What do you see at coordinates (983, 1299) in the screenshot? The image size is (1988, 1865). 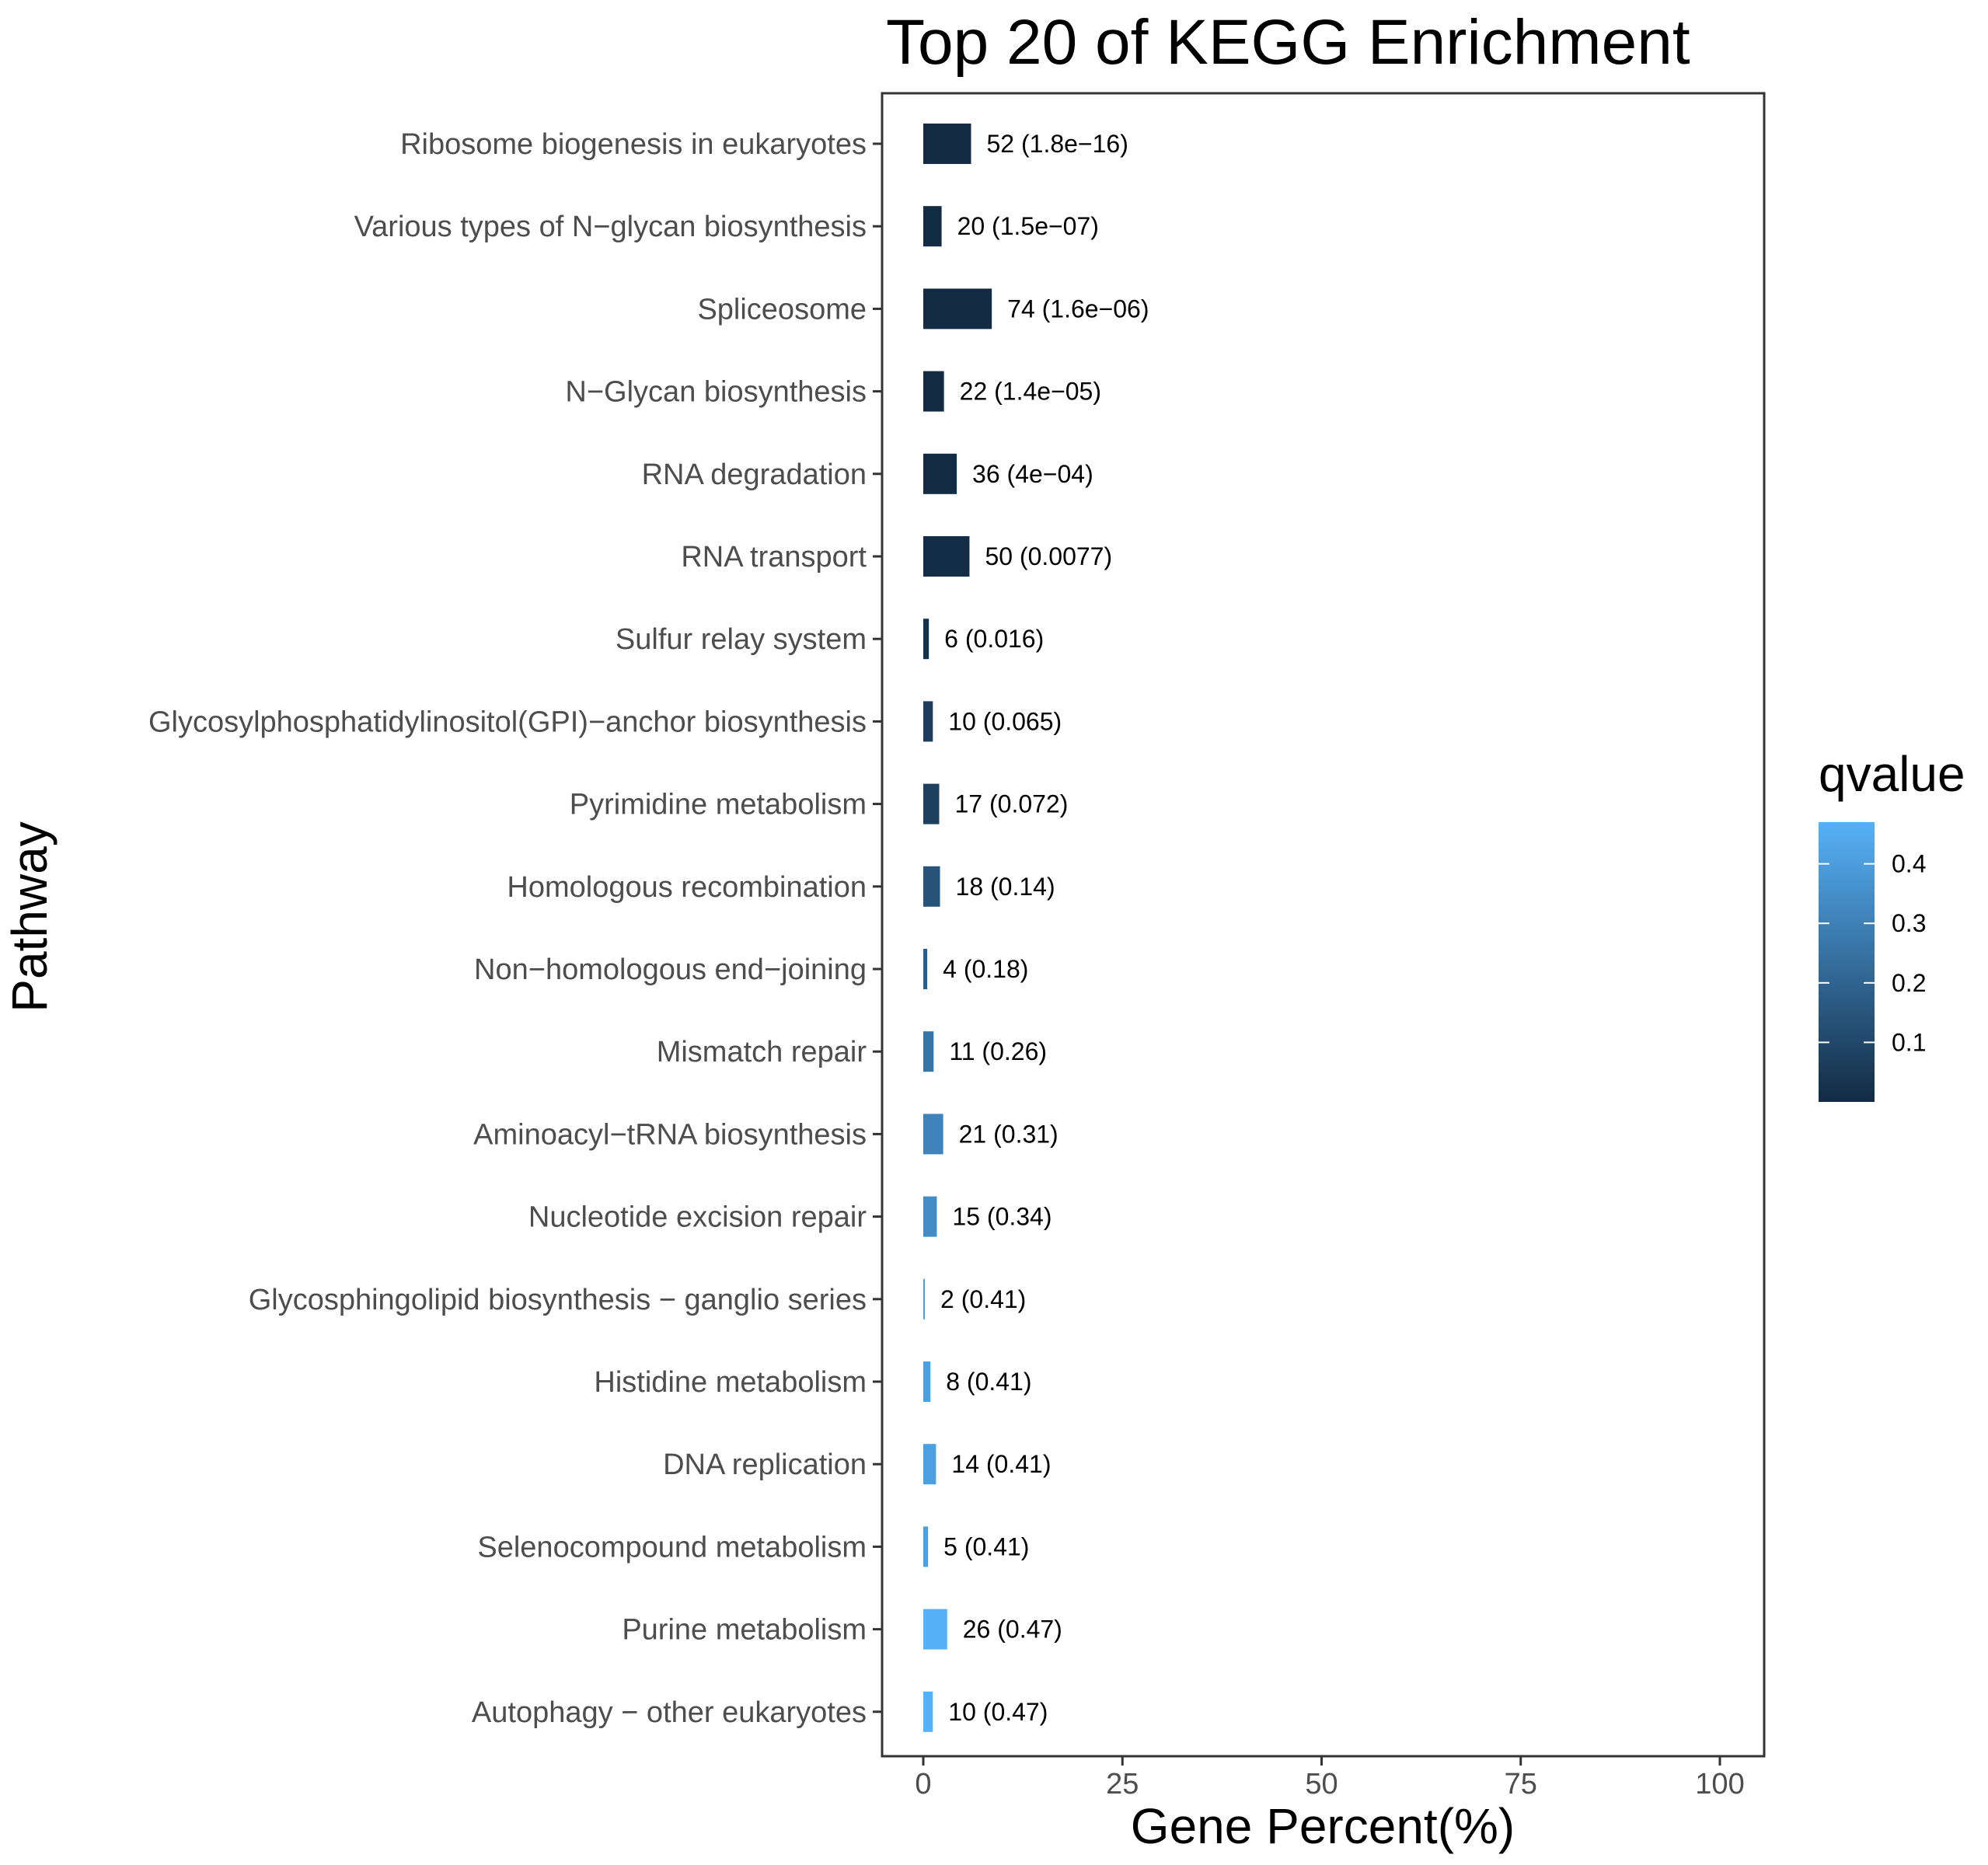 I see `bar-value-label: 2 (0.41)` at bounding box center [983, 1299].